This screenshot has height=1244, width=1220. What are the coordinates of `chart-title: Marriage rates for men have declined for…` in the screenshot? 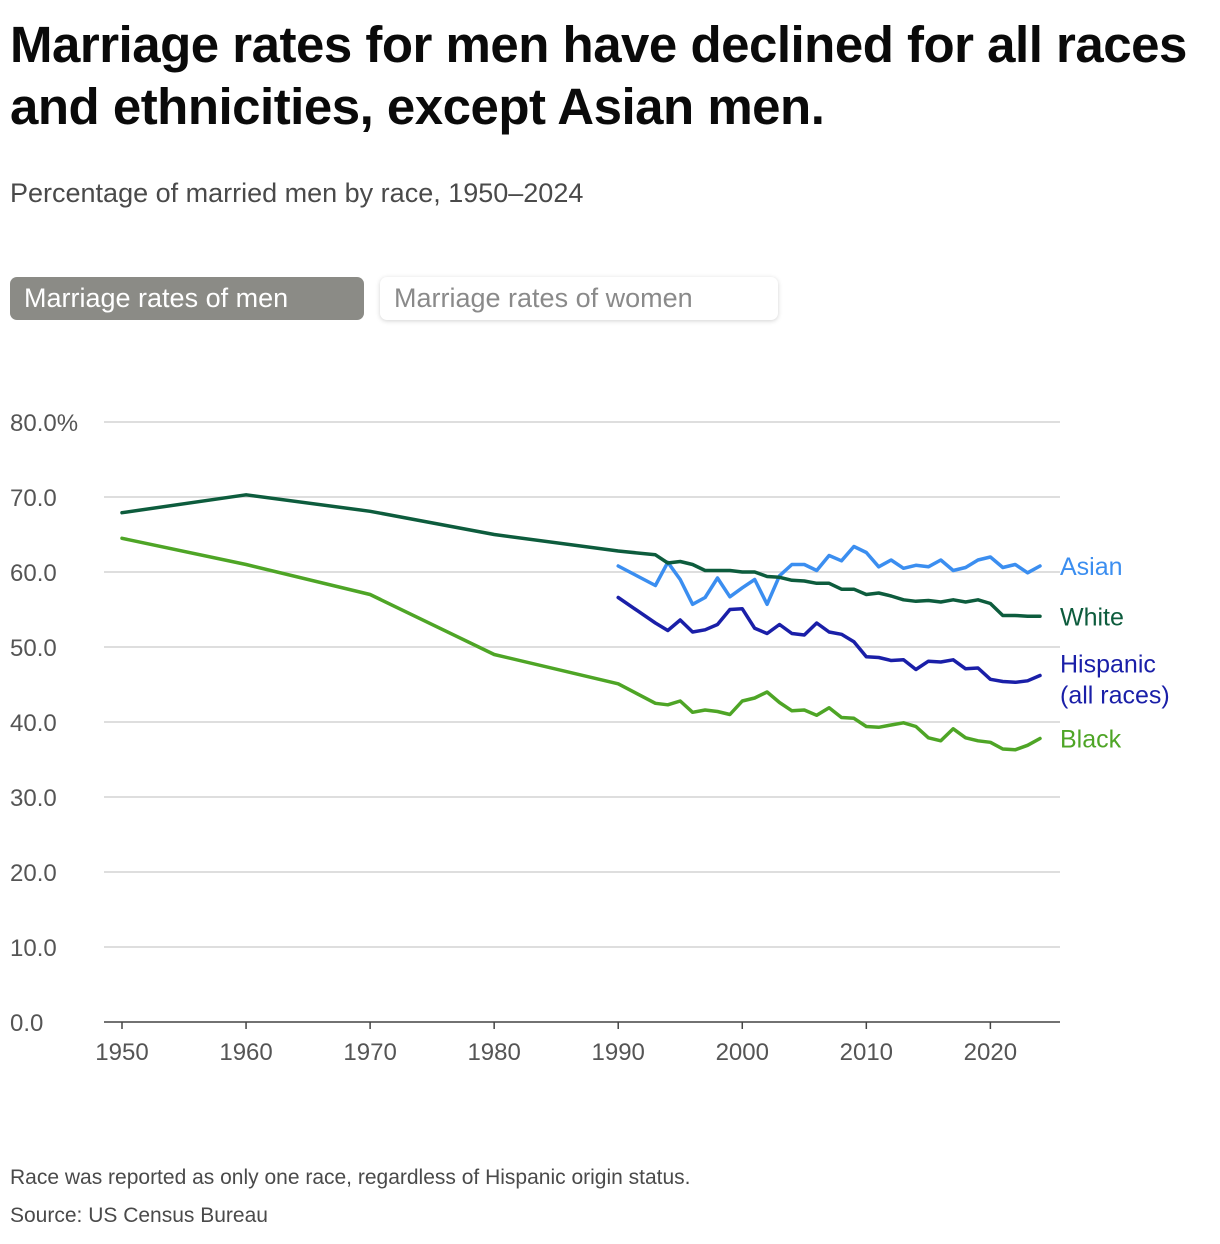 It's located at (598, 75).